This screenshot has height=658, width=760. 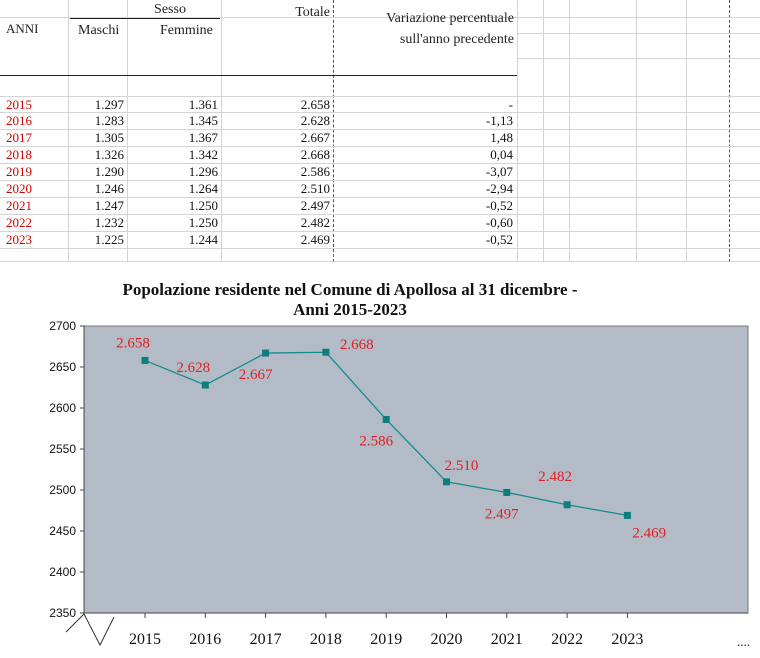 I want to click on data-label: 2.658, so click(x=133, y=343).